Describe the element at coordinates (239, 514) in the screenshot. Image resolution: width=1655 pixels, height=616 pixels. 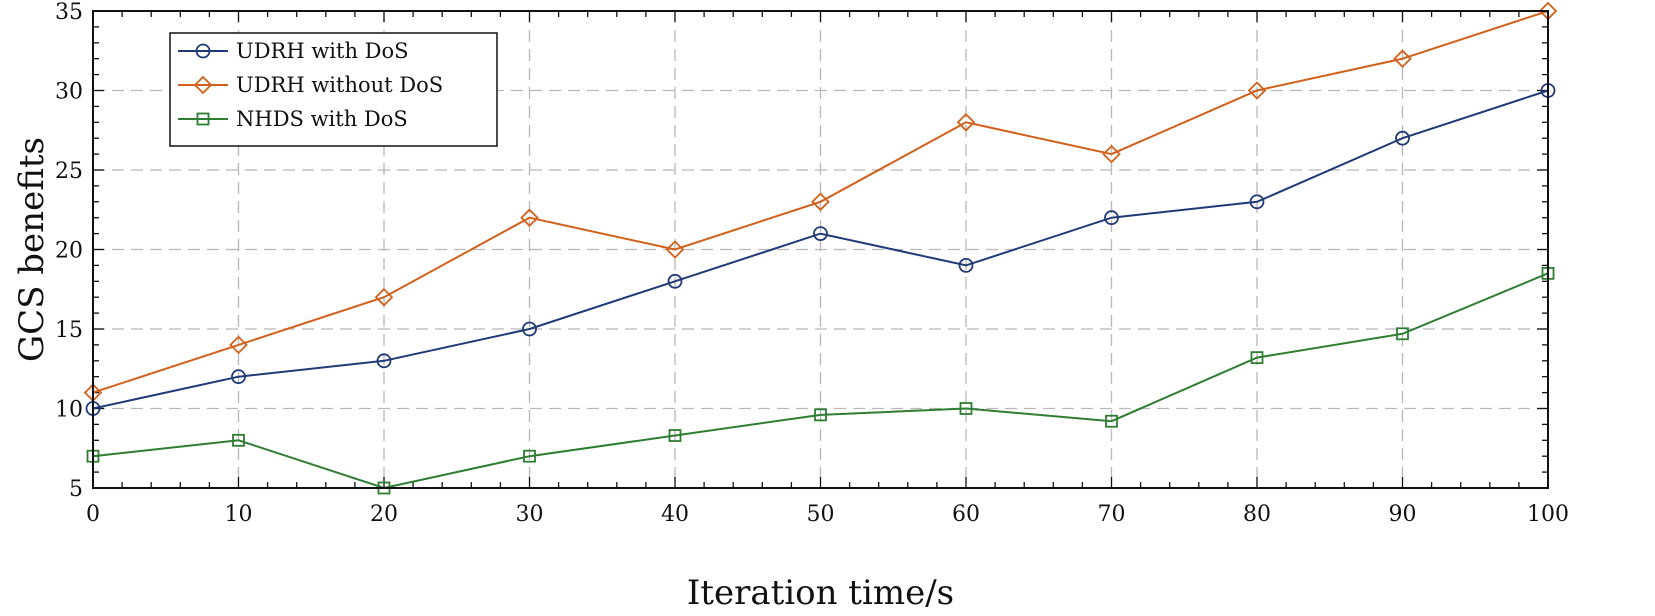
I see `x-tick-label-10: 10` at that location.